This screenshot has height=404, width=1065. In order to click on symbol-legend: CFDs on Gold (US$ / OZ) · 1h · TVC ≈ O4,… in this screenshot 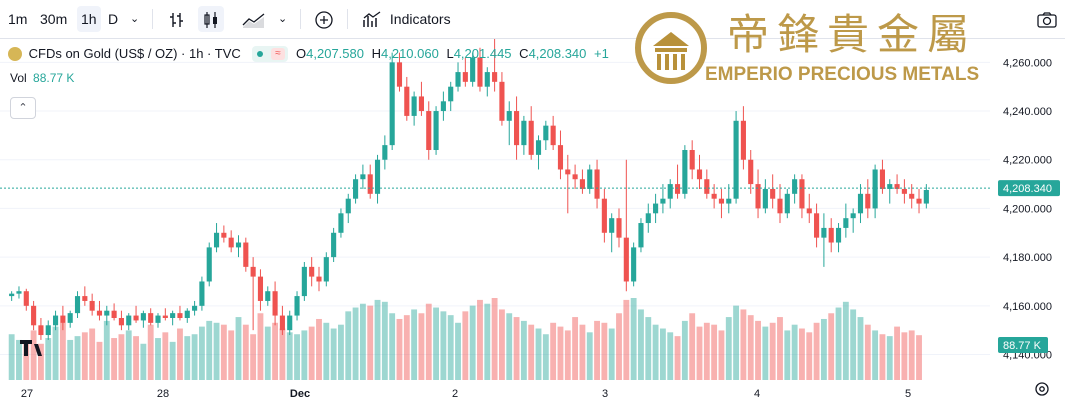, I will do `click(308, 56)`.